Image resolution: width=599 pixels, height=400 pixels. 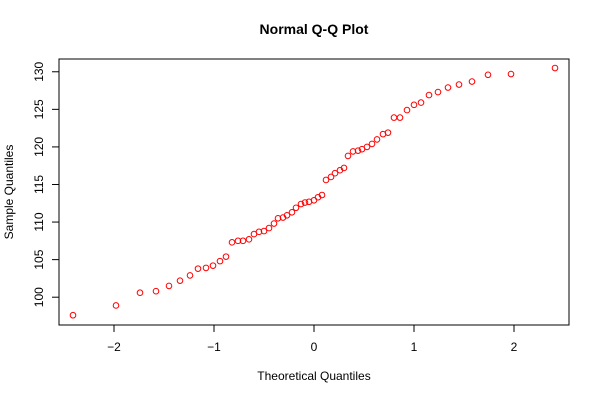 What do you see at coordinates (39, 109) in the screenshot?
I see `y-tick-label: 125` at bounding box center [39, 109].